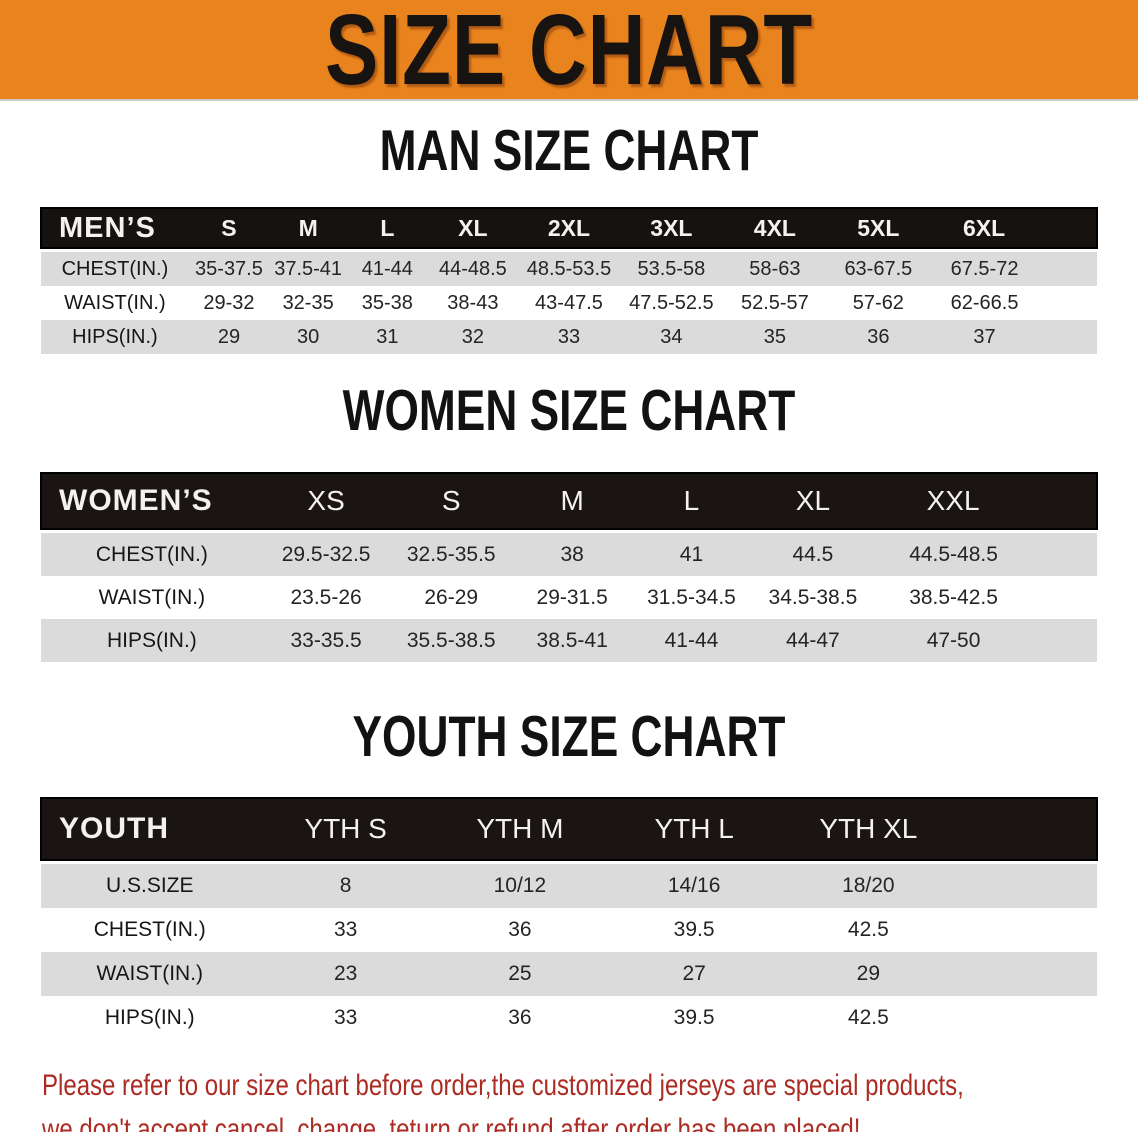  I want to click on size-value-cell: 33-35.5, so click(326, 640).